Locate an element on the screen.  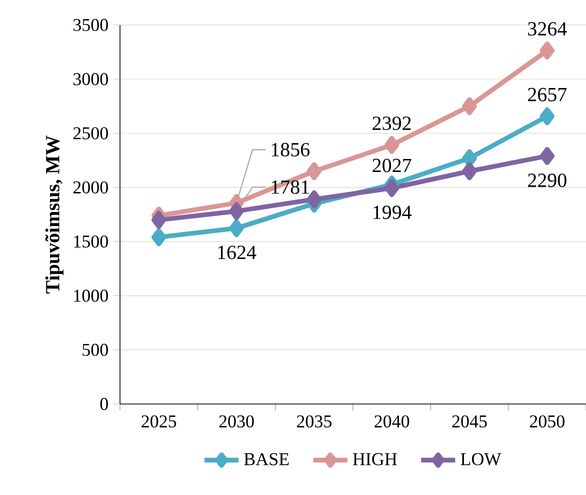
x-tick-label: 2035 is located at coordinates (314, 421).